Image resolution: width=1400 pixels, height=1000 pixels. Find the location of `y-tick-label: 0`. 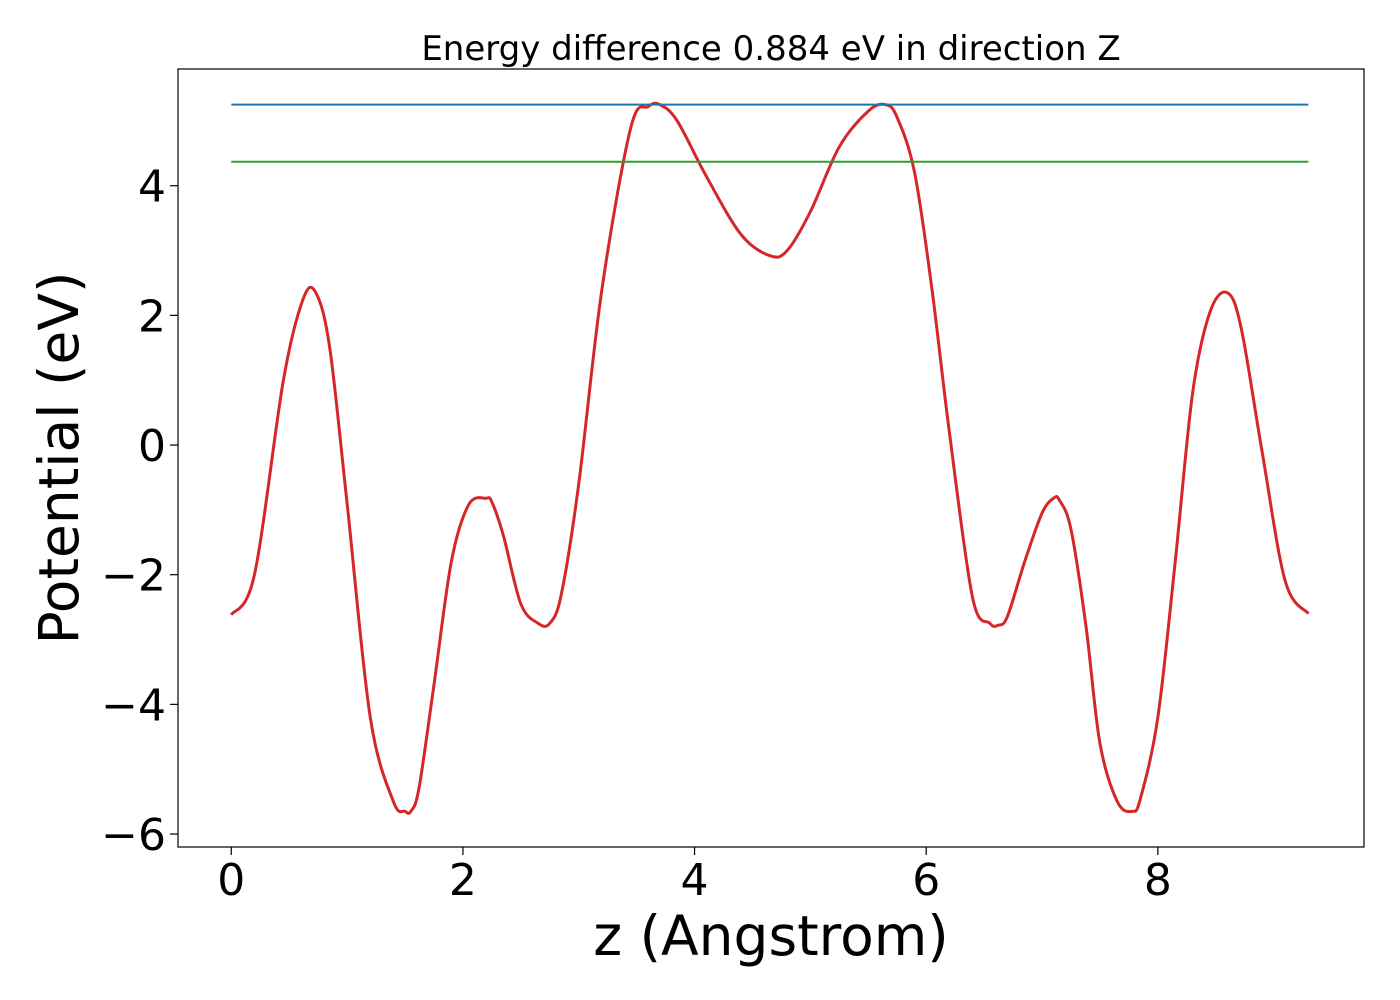

y-tick-label: 0 is located at coordinates (152, 446).